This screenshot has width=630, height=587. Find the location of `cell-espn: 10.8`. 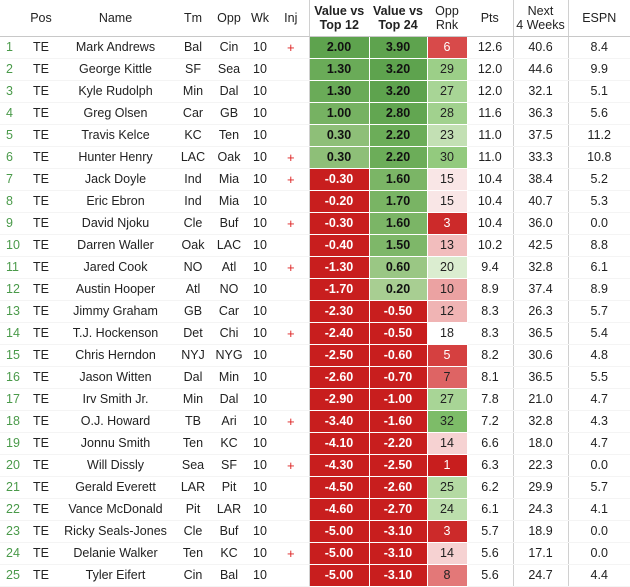

cell-espn: 10.8 is located at coordinates (599, 157).